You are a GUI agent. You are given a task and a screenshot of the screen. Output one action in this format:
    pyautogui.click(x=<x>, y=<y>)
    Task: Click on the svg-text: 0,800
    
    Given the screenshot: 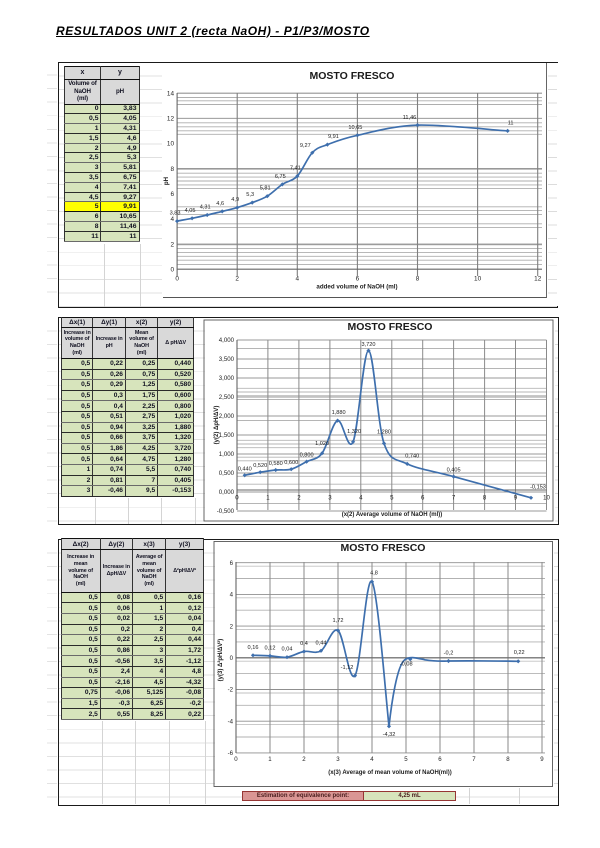 What is the action you would take?
    pyautogui.click(x=307, y=456)
    